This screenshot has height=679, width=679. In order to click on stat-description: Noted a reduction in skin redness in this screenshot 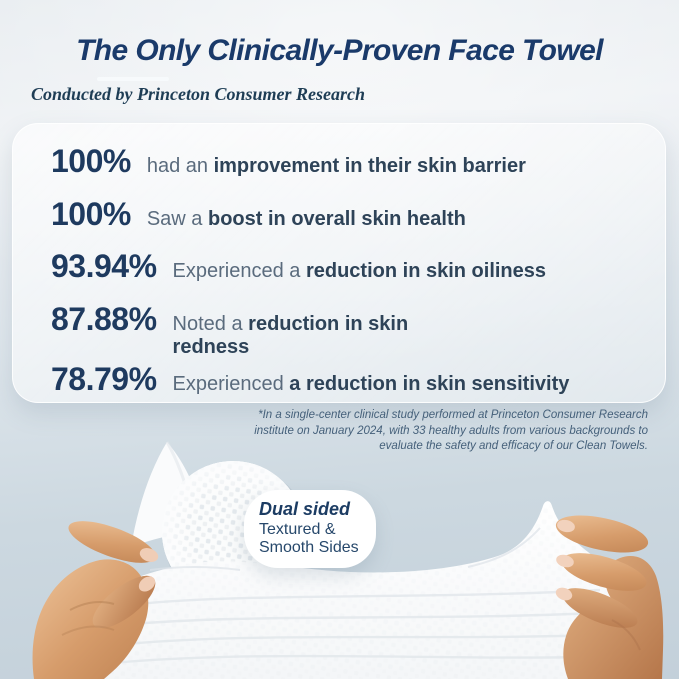, I will do `click(290, 335)`.